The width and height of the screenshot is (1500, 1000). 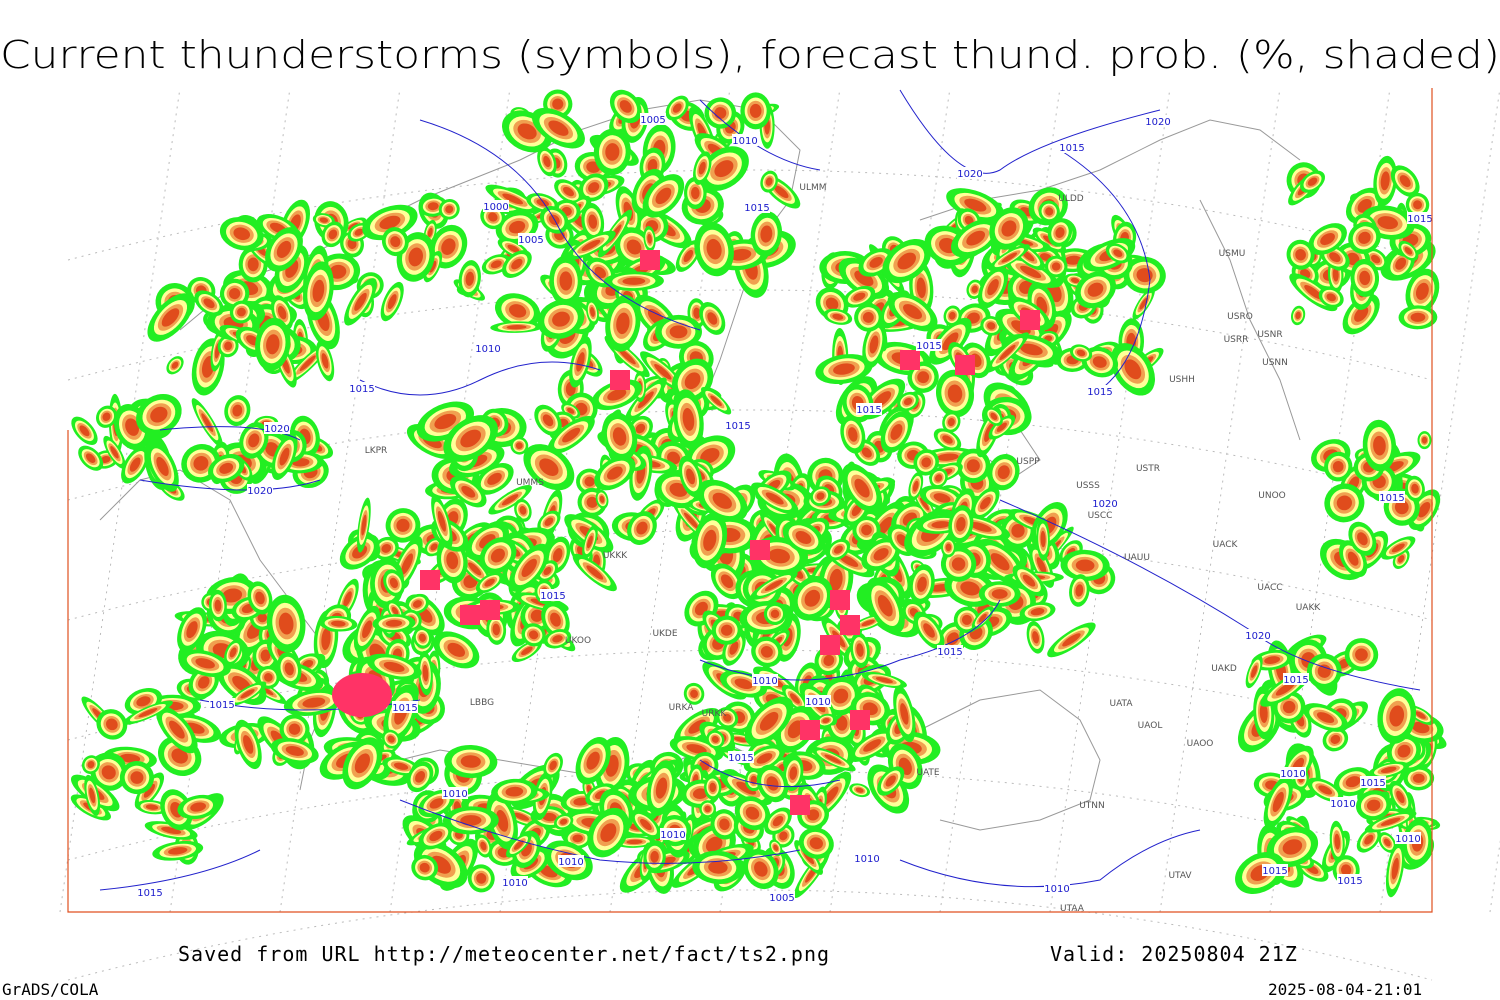 I want to click on coastline, so click(x=980, y=760).